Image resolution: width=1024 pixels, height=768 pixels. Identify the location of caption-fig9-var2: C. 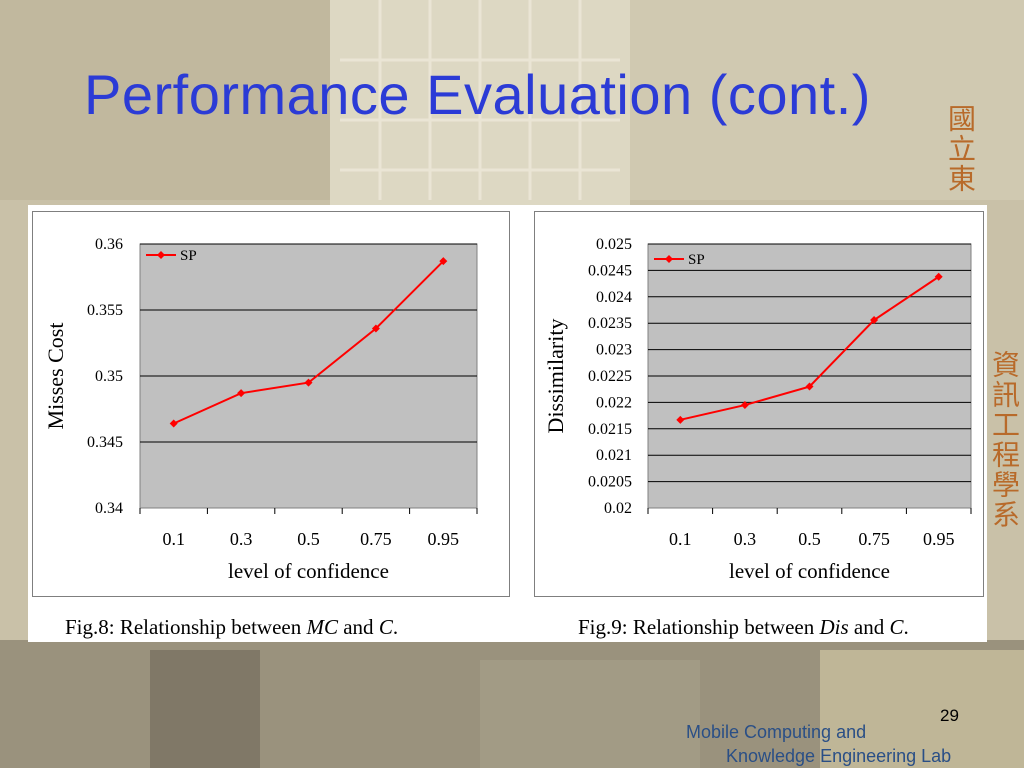
(896, 627).